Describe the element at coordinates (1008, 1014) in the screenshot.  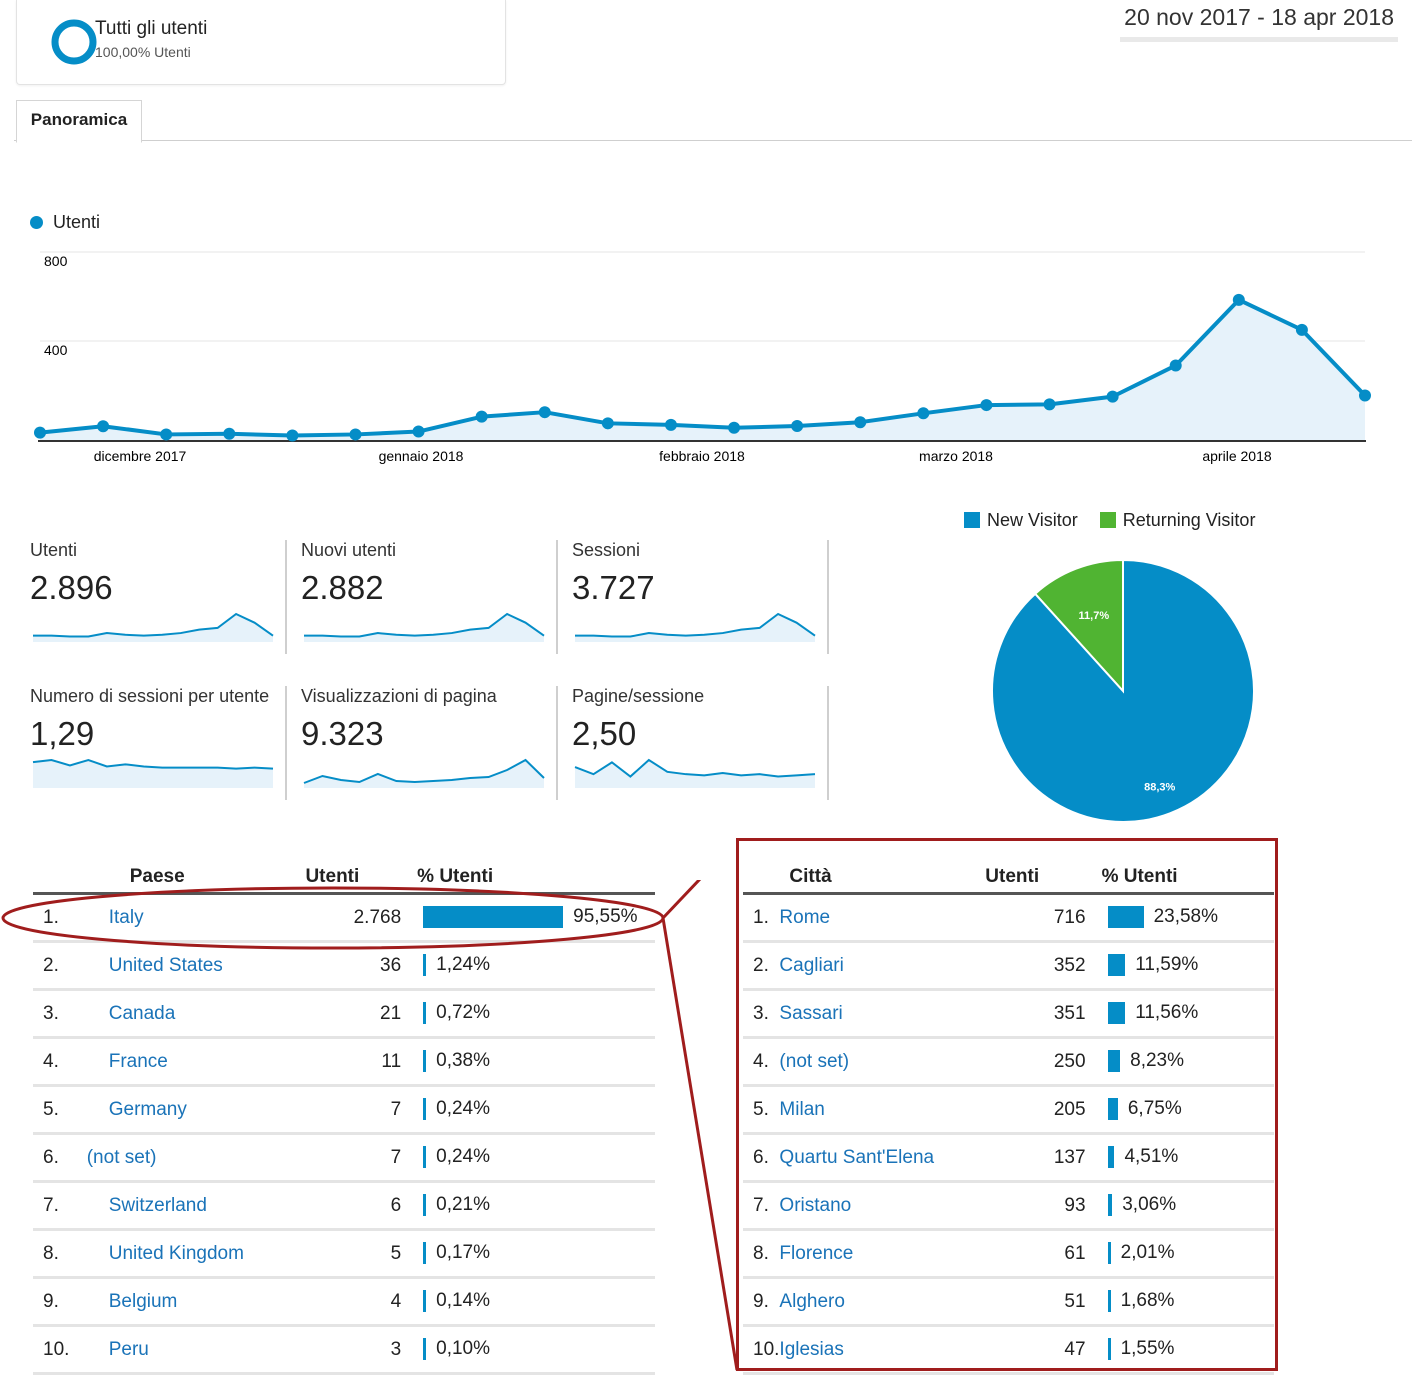
I see `table-row: 3. Sassari 351 11,56%` at that location.